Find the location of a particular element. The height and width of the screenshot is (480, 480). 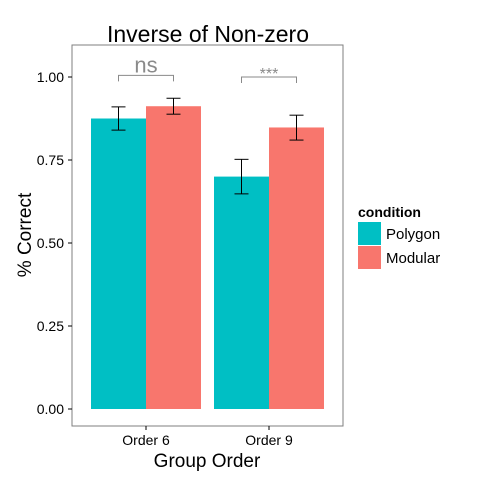

y-tick-label: 0.50 is located at coordinates (50, 243).